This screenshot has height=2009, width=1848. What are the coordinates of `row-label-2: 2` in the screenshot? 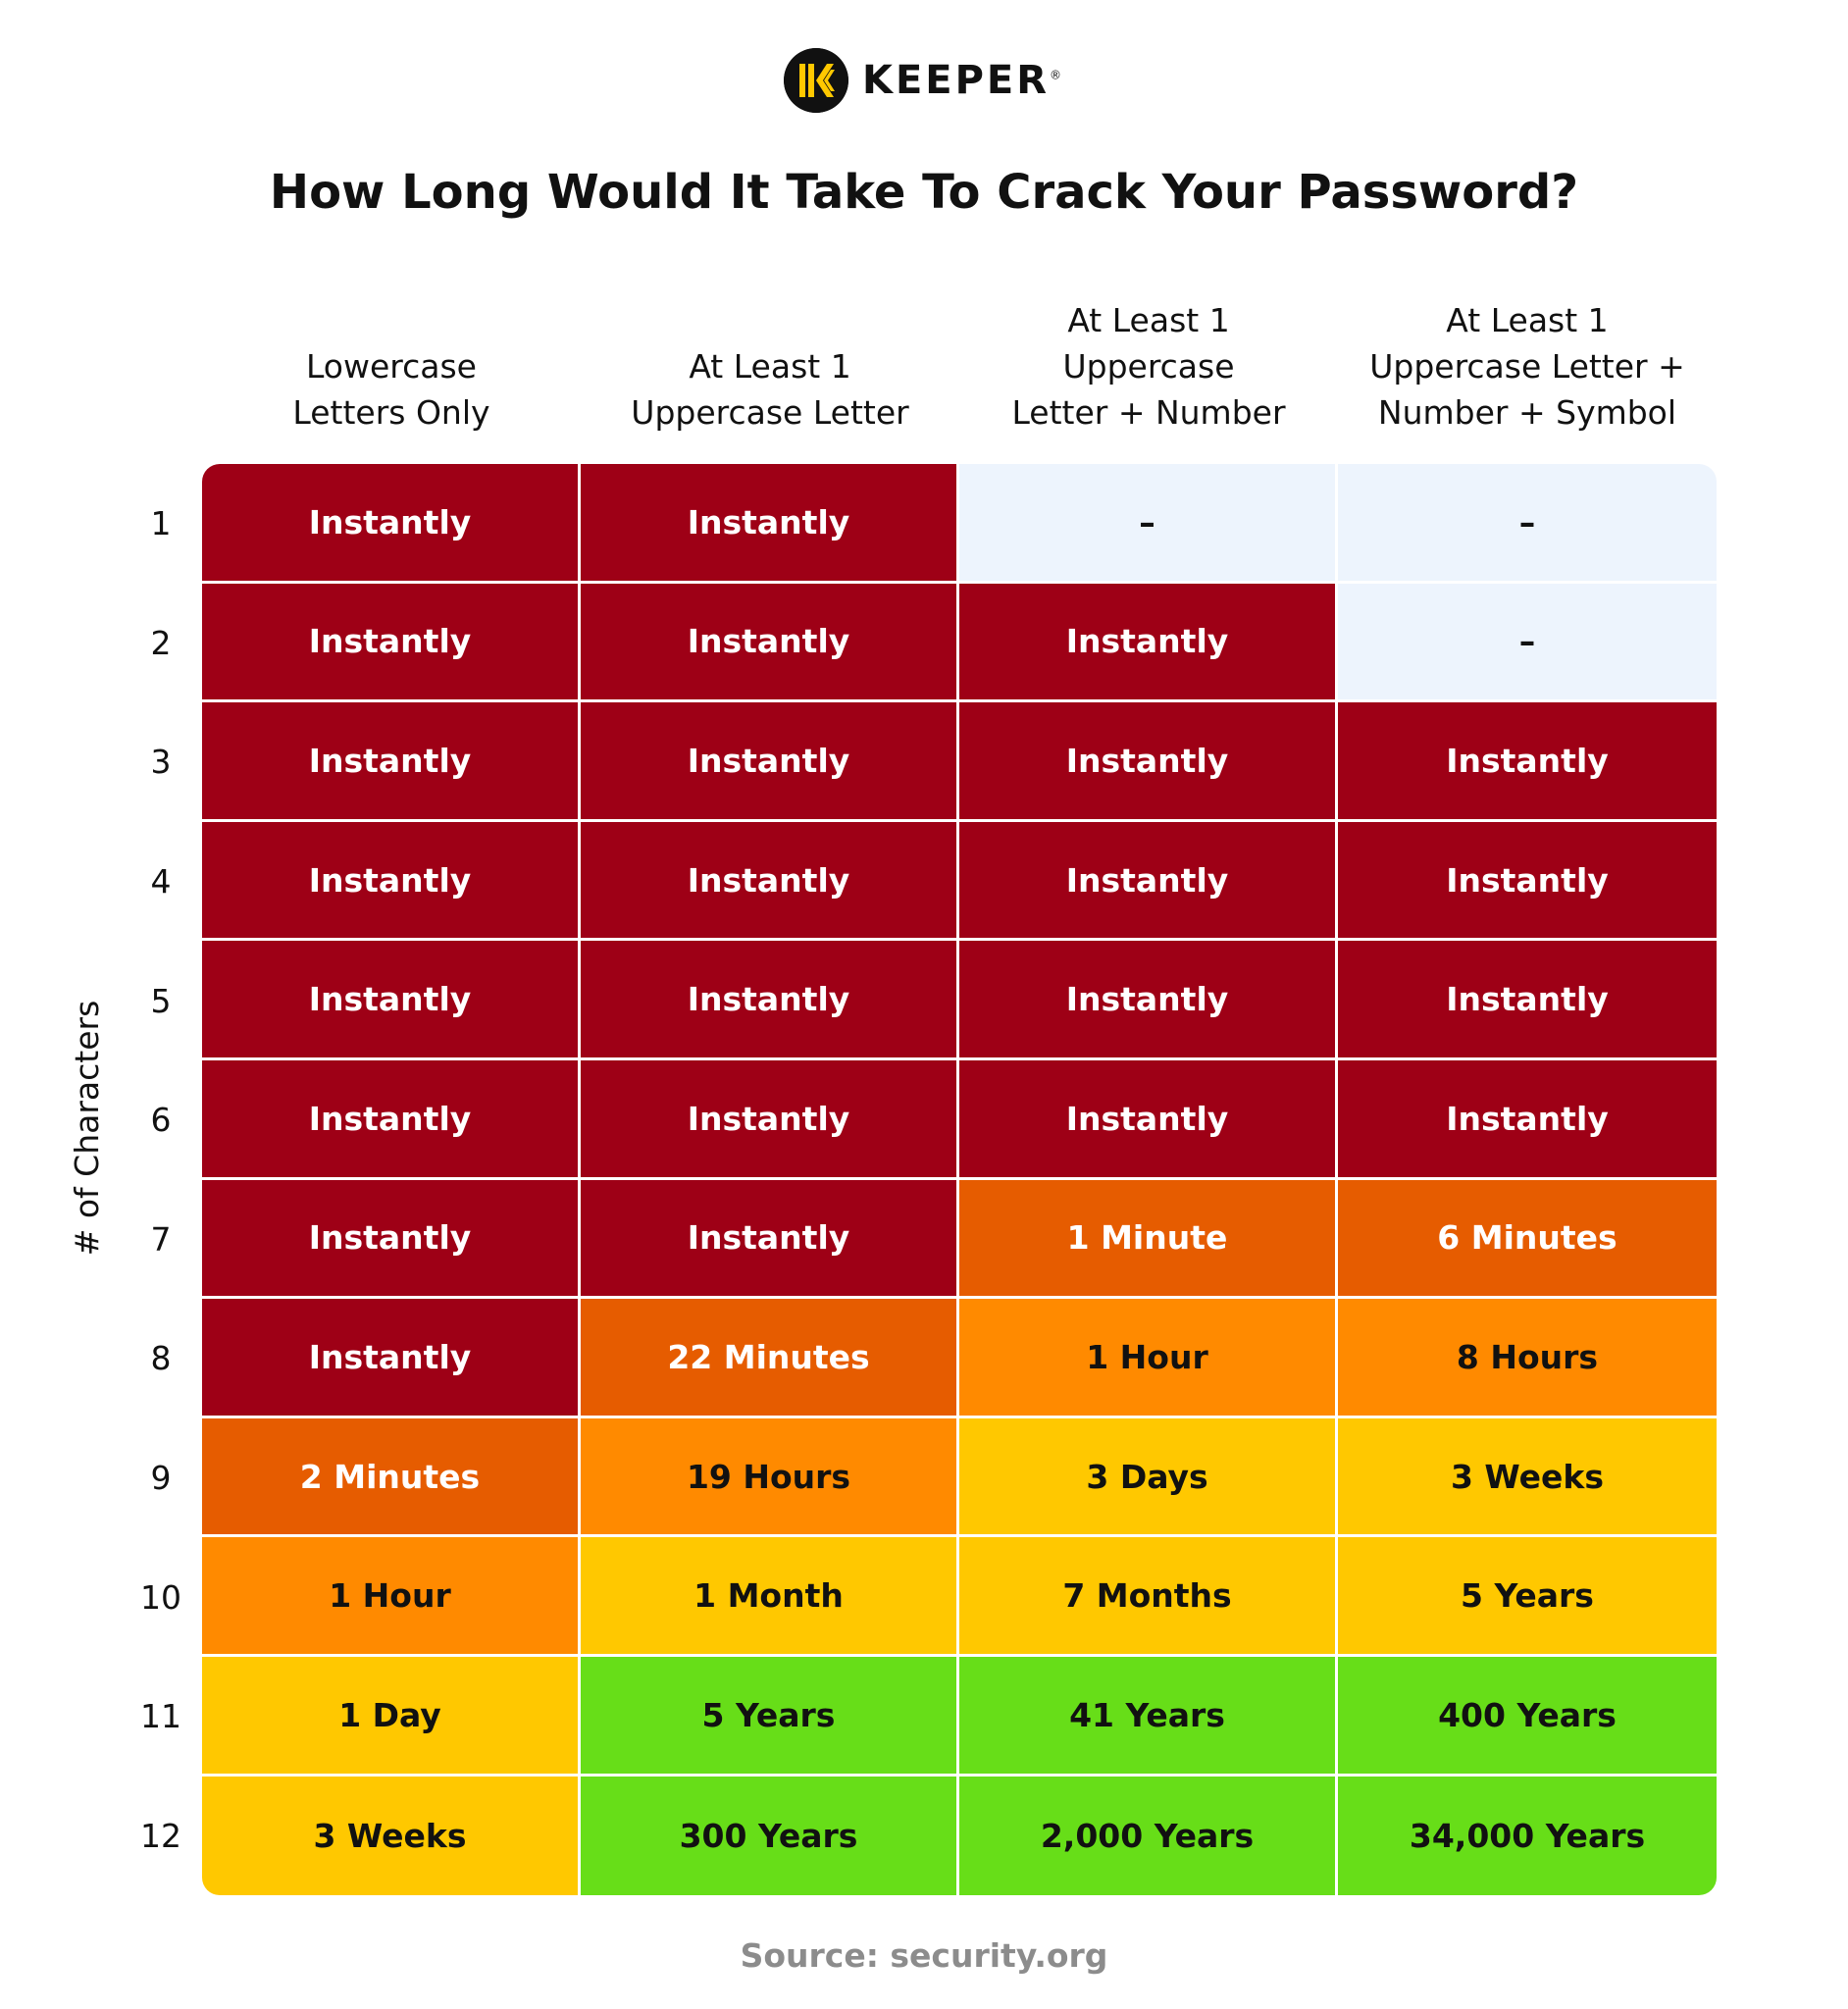 It's located at (161, 642).